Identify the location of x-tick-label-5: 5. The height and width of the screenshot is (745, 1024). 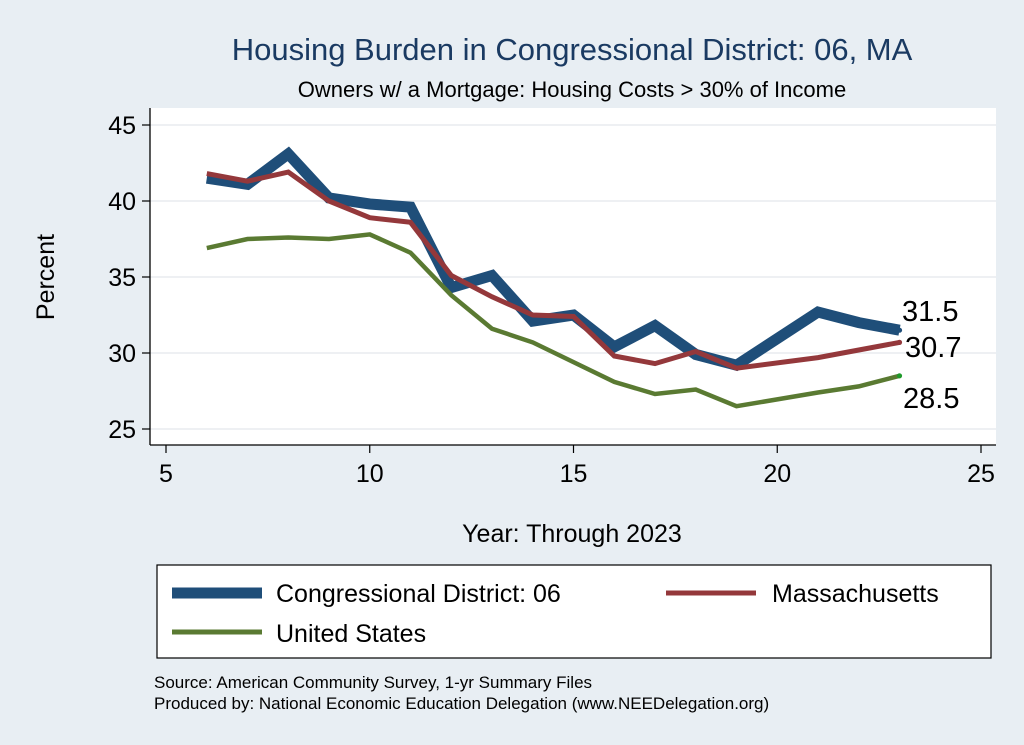
(166, 474).